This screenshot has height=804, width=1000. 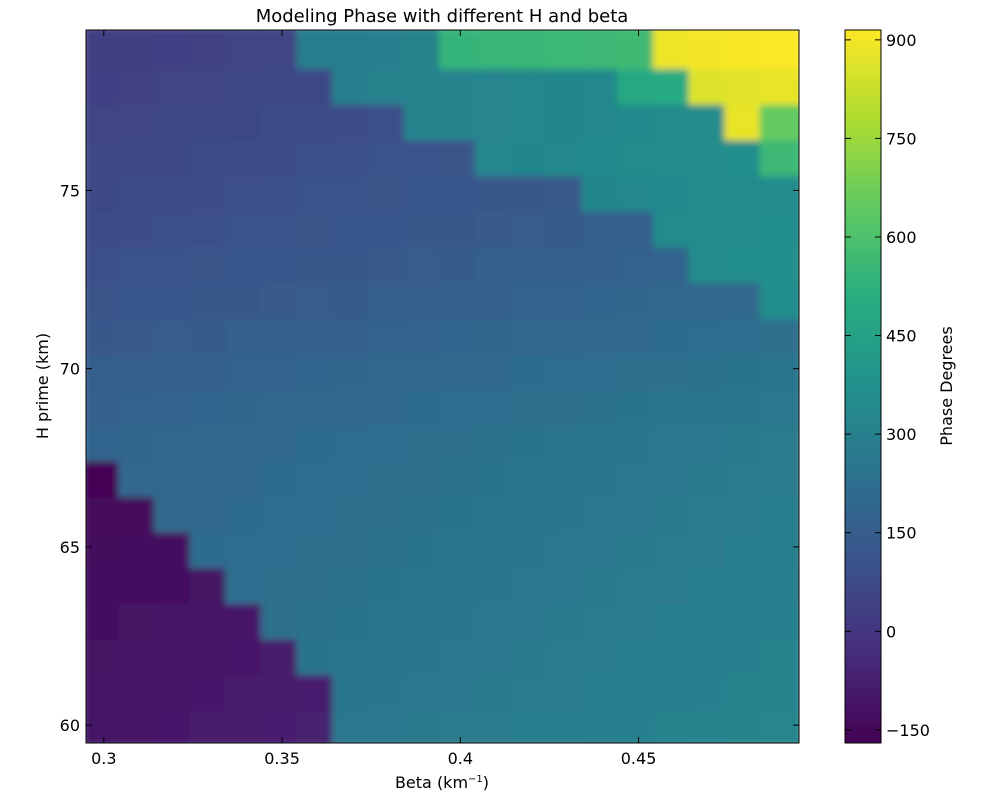 What do you see at coordinates (475, 779) in the screenshot?
I see `x-axis-label-superscript: −1` at bounding box center [475, 779].